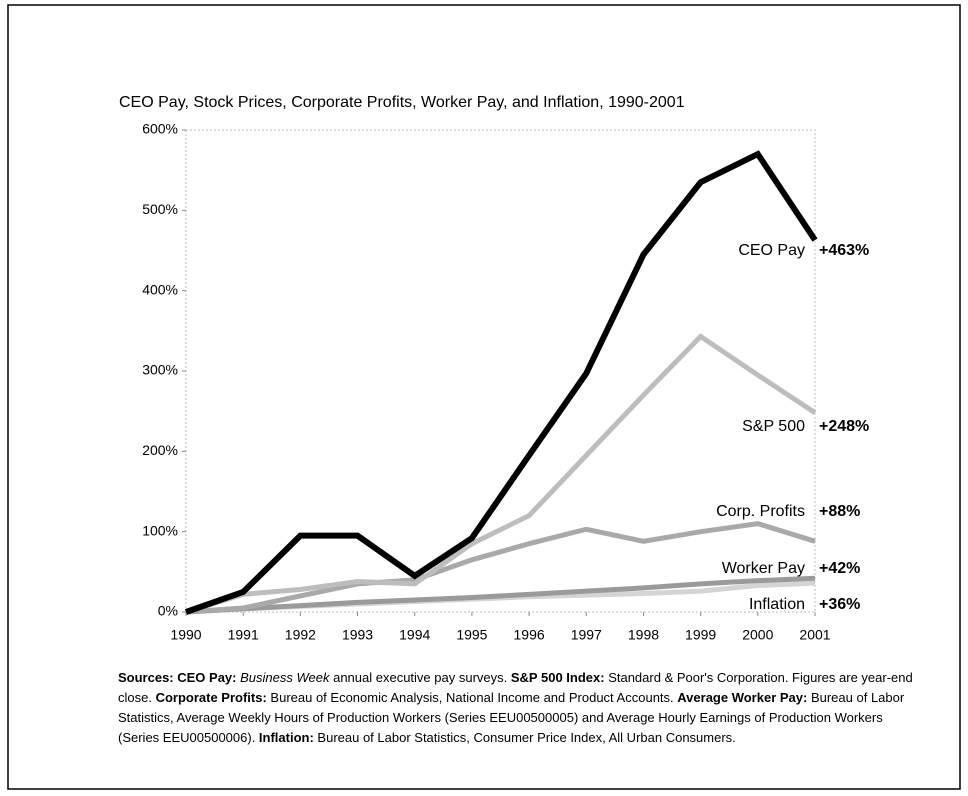 Image resolution: width=968 pixels, height=796 pixels. What do you see at coordinates (839, 511) in the screenshot?
I see `series-end-label: +88%` at bounding box center [839, 511].